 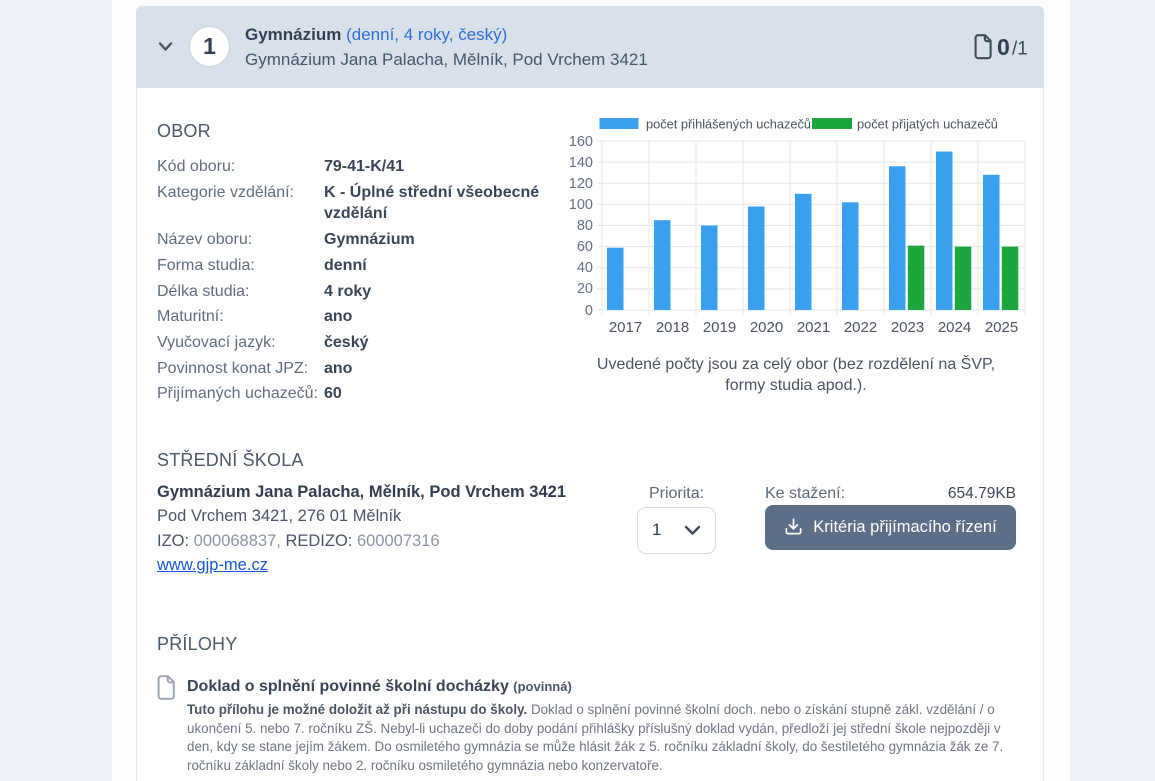 I want to click on svg-text: počet přijatých uchazečů, so click(x=927, y=124).